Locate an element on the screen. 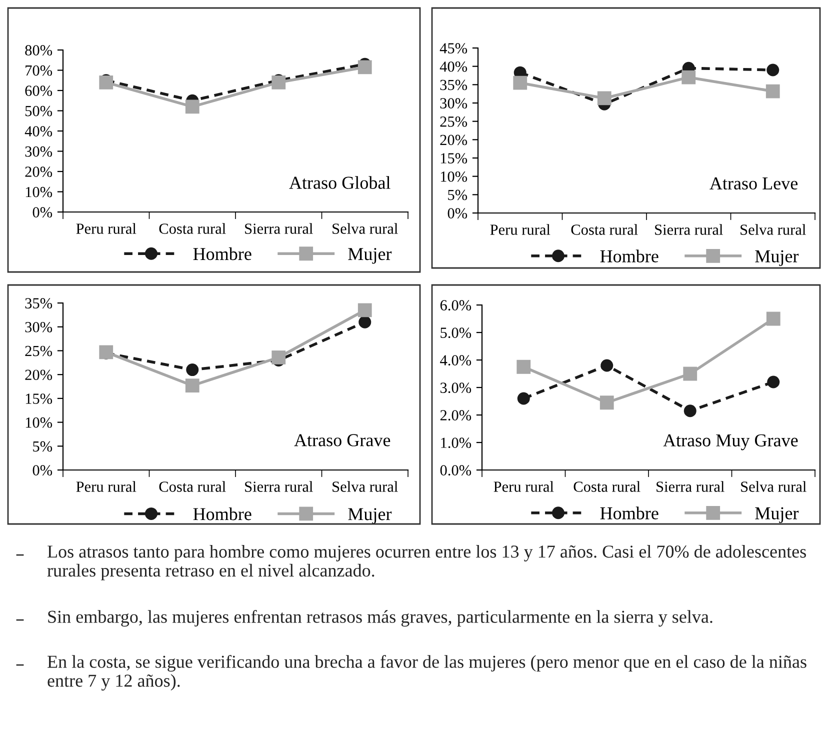 Image resolution: width=828 pixels, height=729 pixels. annotation: Atraso Leve is located at coordinates (754, 183).